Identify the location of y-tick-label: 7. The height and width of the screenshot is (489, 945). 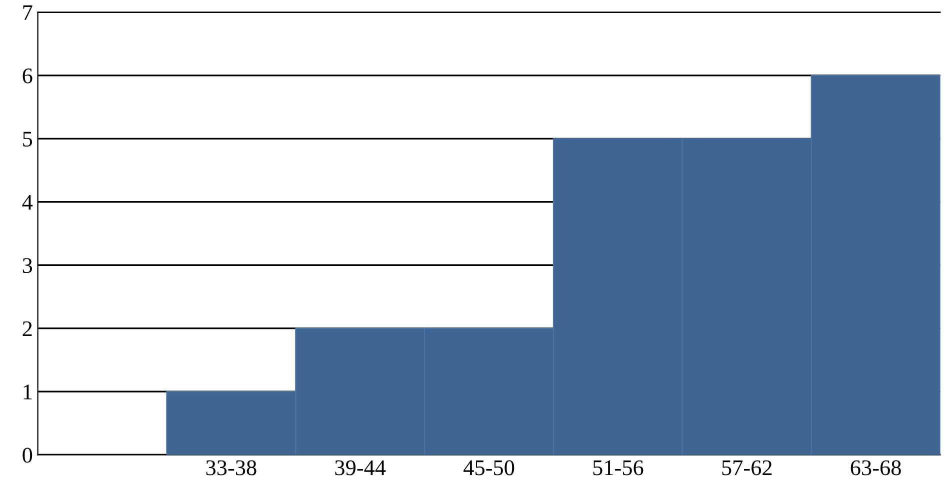
(27, 12).